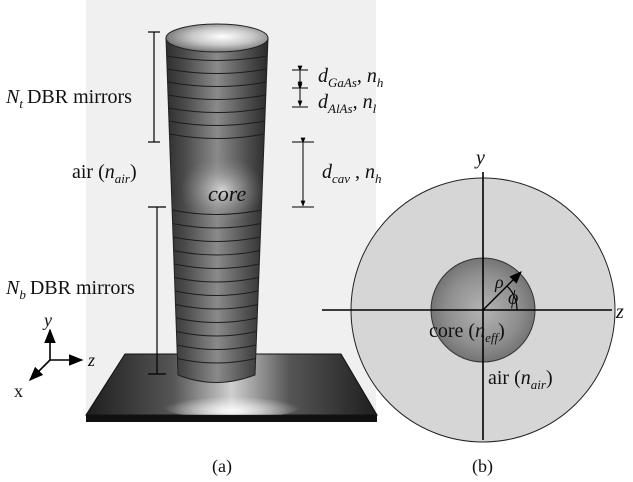 The height and width of the screenshot is (482, 633). What do you see at coordinates (499, 282) in the screenshot?
I see `rho-label: ρ` at bounding box center [499, 282].